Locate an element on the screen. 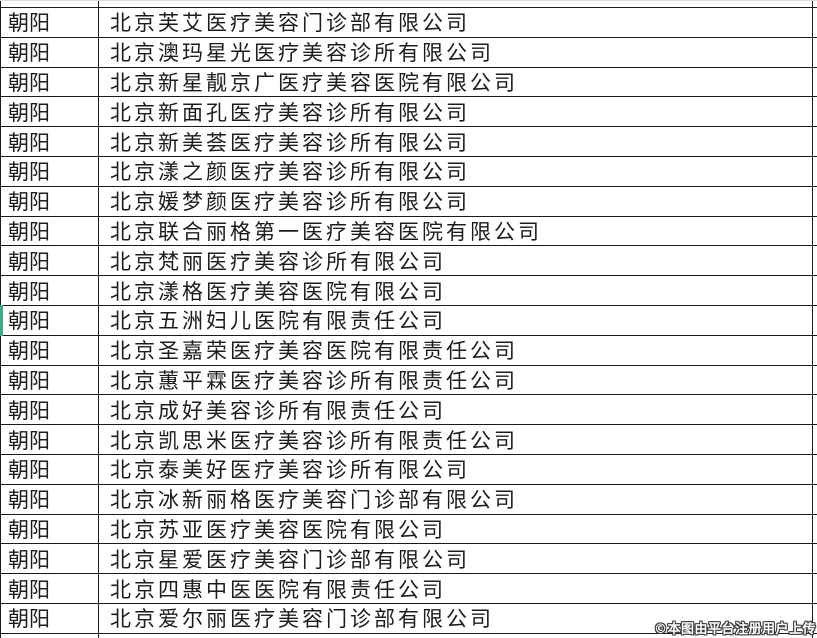 The height and width of the screenshot is (638, 817). table-row: 朝阳 北京圣嘉荣医疗美容医院有限责任公司 is located at coordinates (408, 350).